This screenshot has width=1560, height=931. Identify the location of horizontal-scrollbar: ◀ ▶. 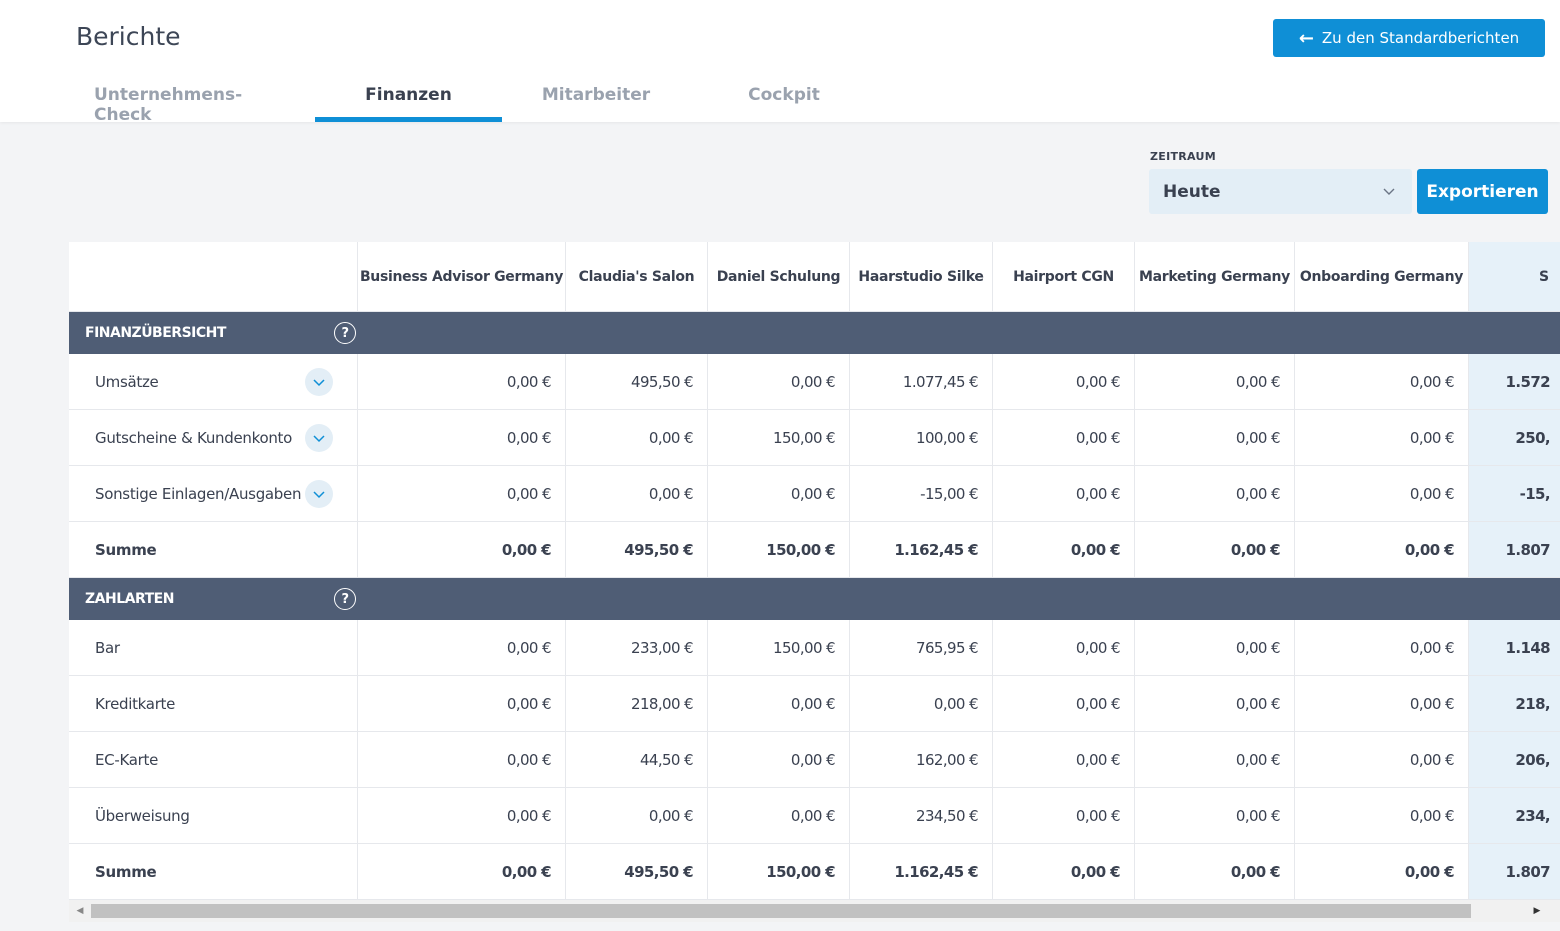
(814, 911).